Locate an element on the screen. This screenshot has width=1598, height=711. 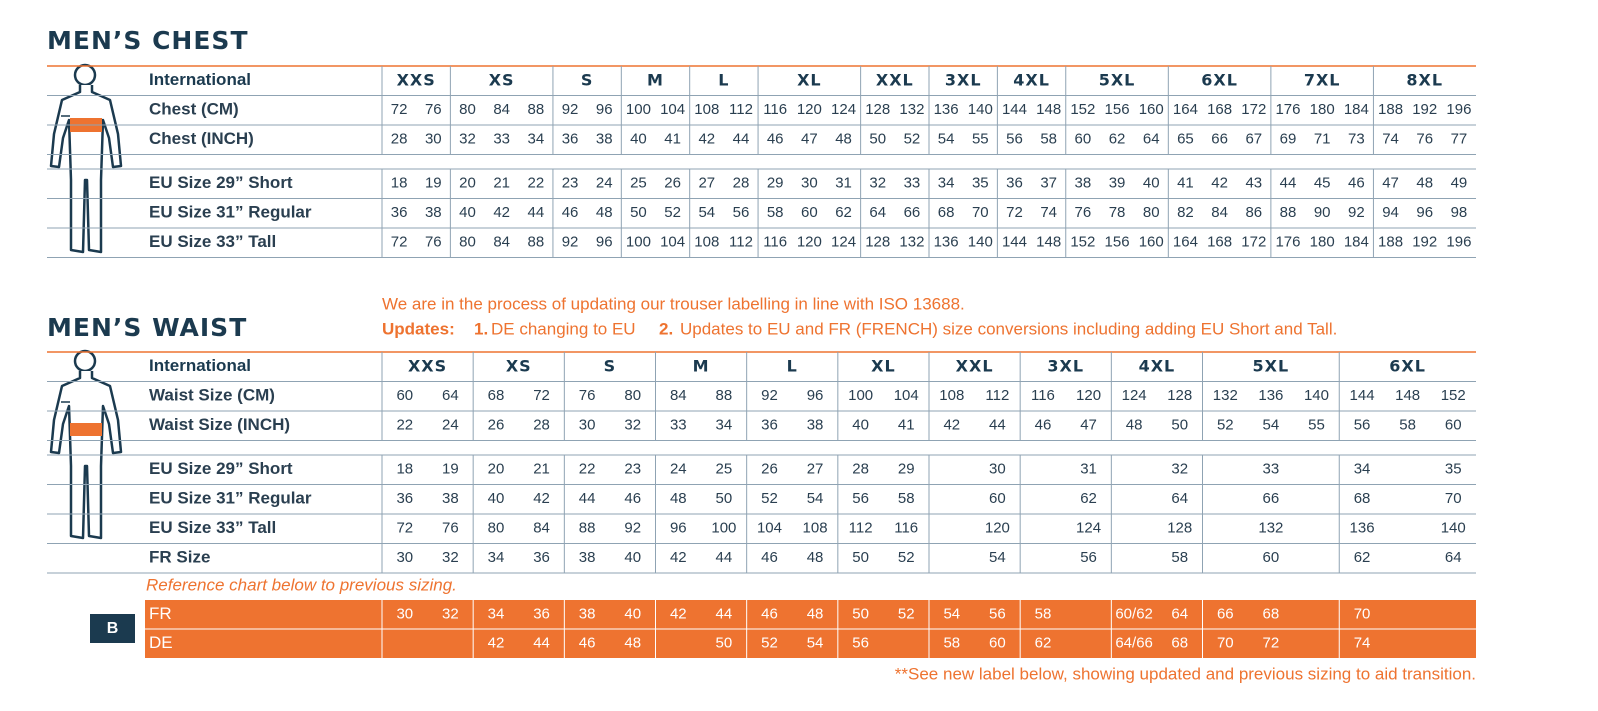
cell-value: 45 is located at coordinates (1322, 183).